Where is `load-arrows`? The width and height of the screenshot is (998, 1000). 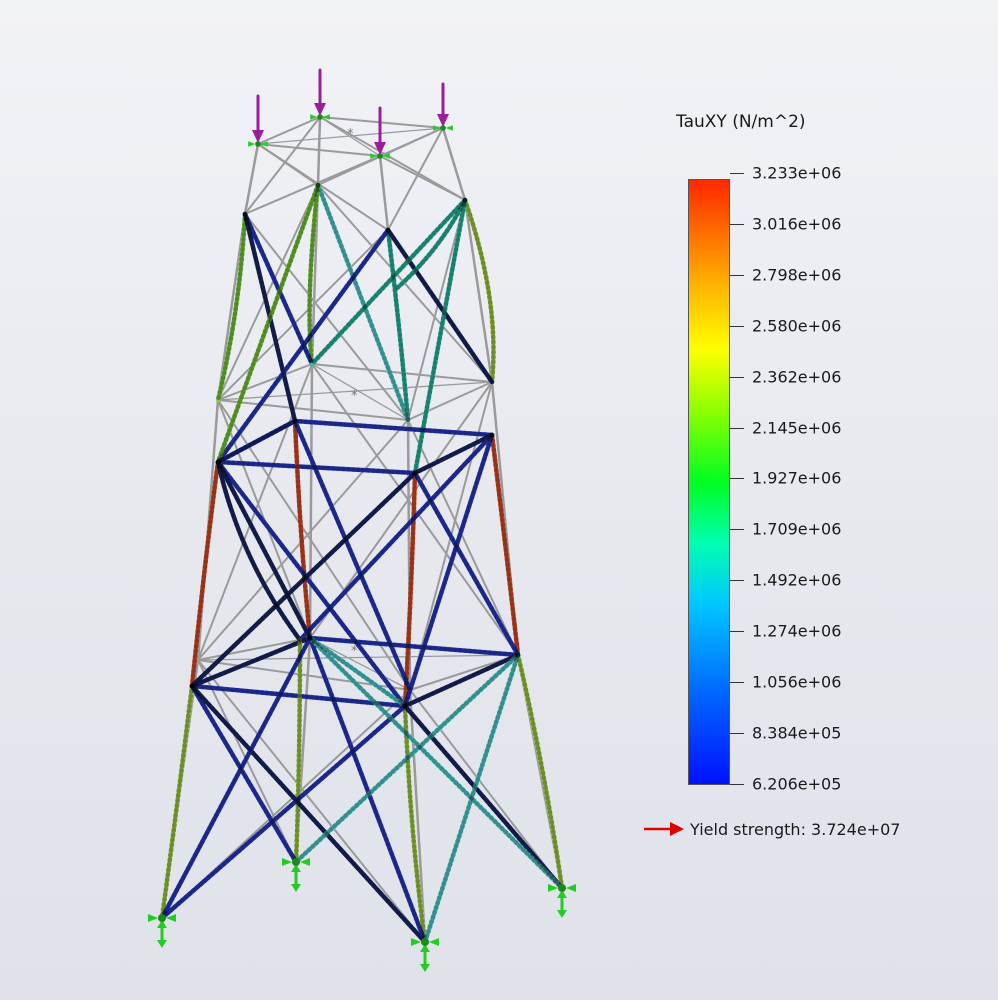
load-arrows is located at coordinates (350, 111).